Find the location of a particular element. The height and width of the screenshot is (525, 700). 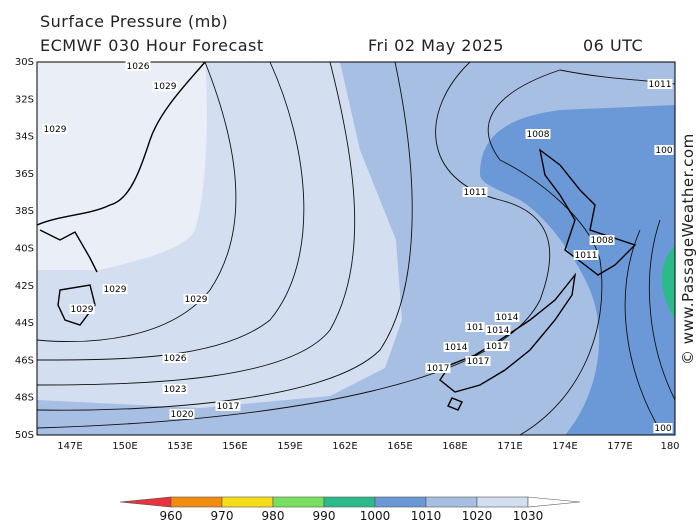

colorbar-label: 970 is located at coordinates (222, 516).